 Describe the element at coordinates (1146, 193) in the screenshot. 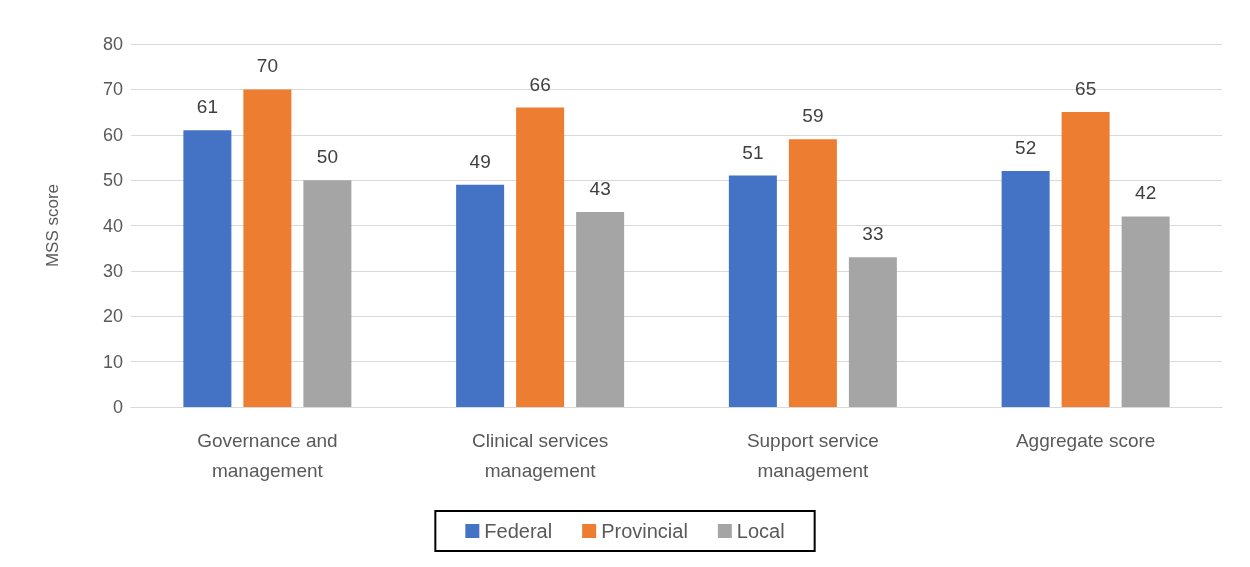

I see `data-label: 42` at that location.